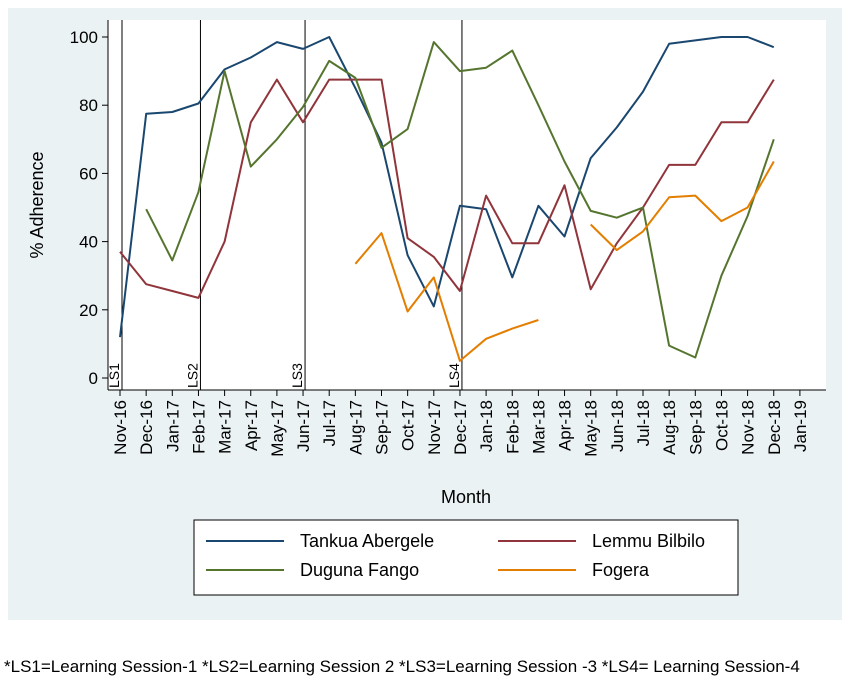 This screenshot has height=681, width=850. I want to click on legend-label-fogera: Fogera, so click(621, 570).